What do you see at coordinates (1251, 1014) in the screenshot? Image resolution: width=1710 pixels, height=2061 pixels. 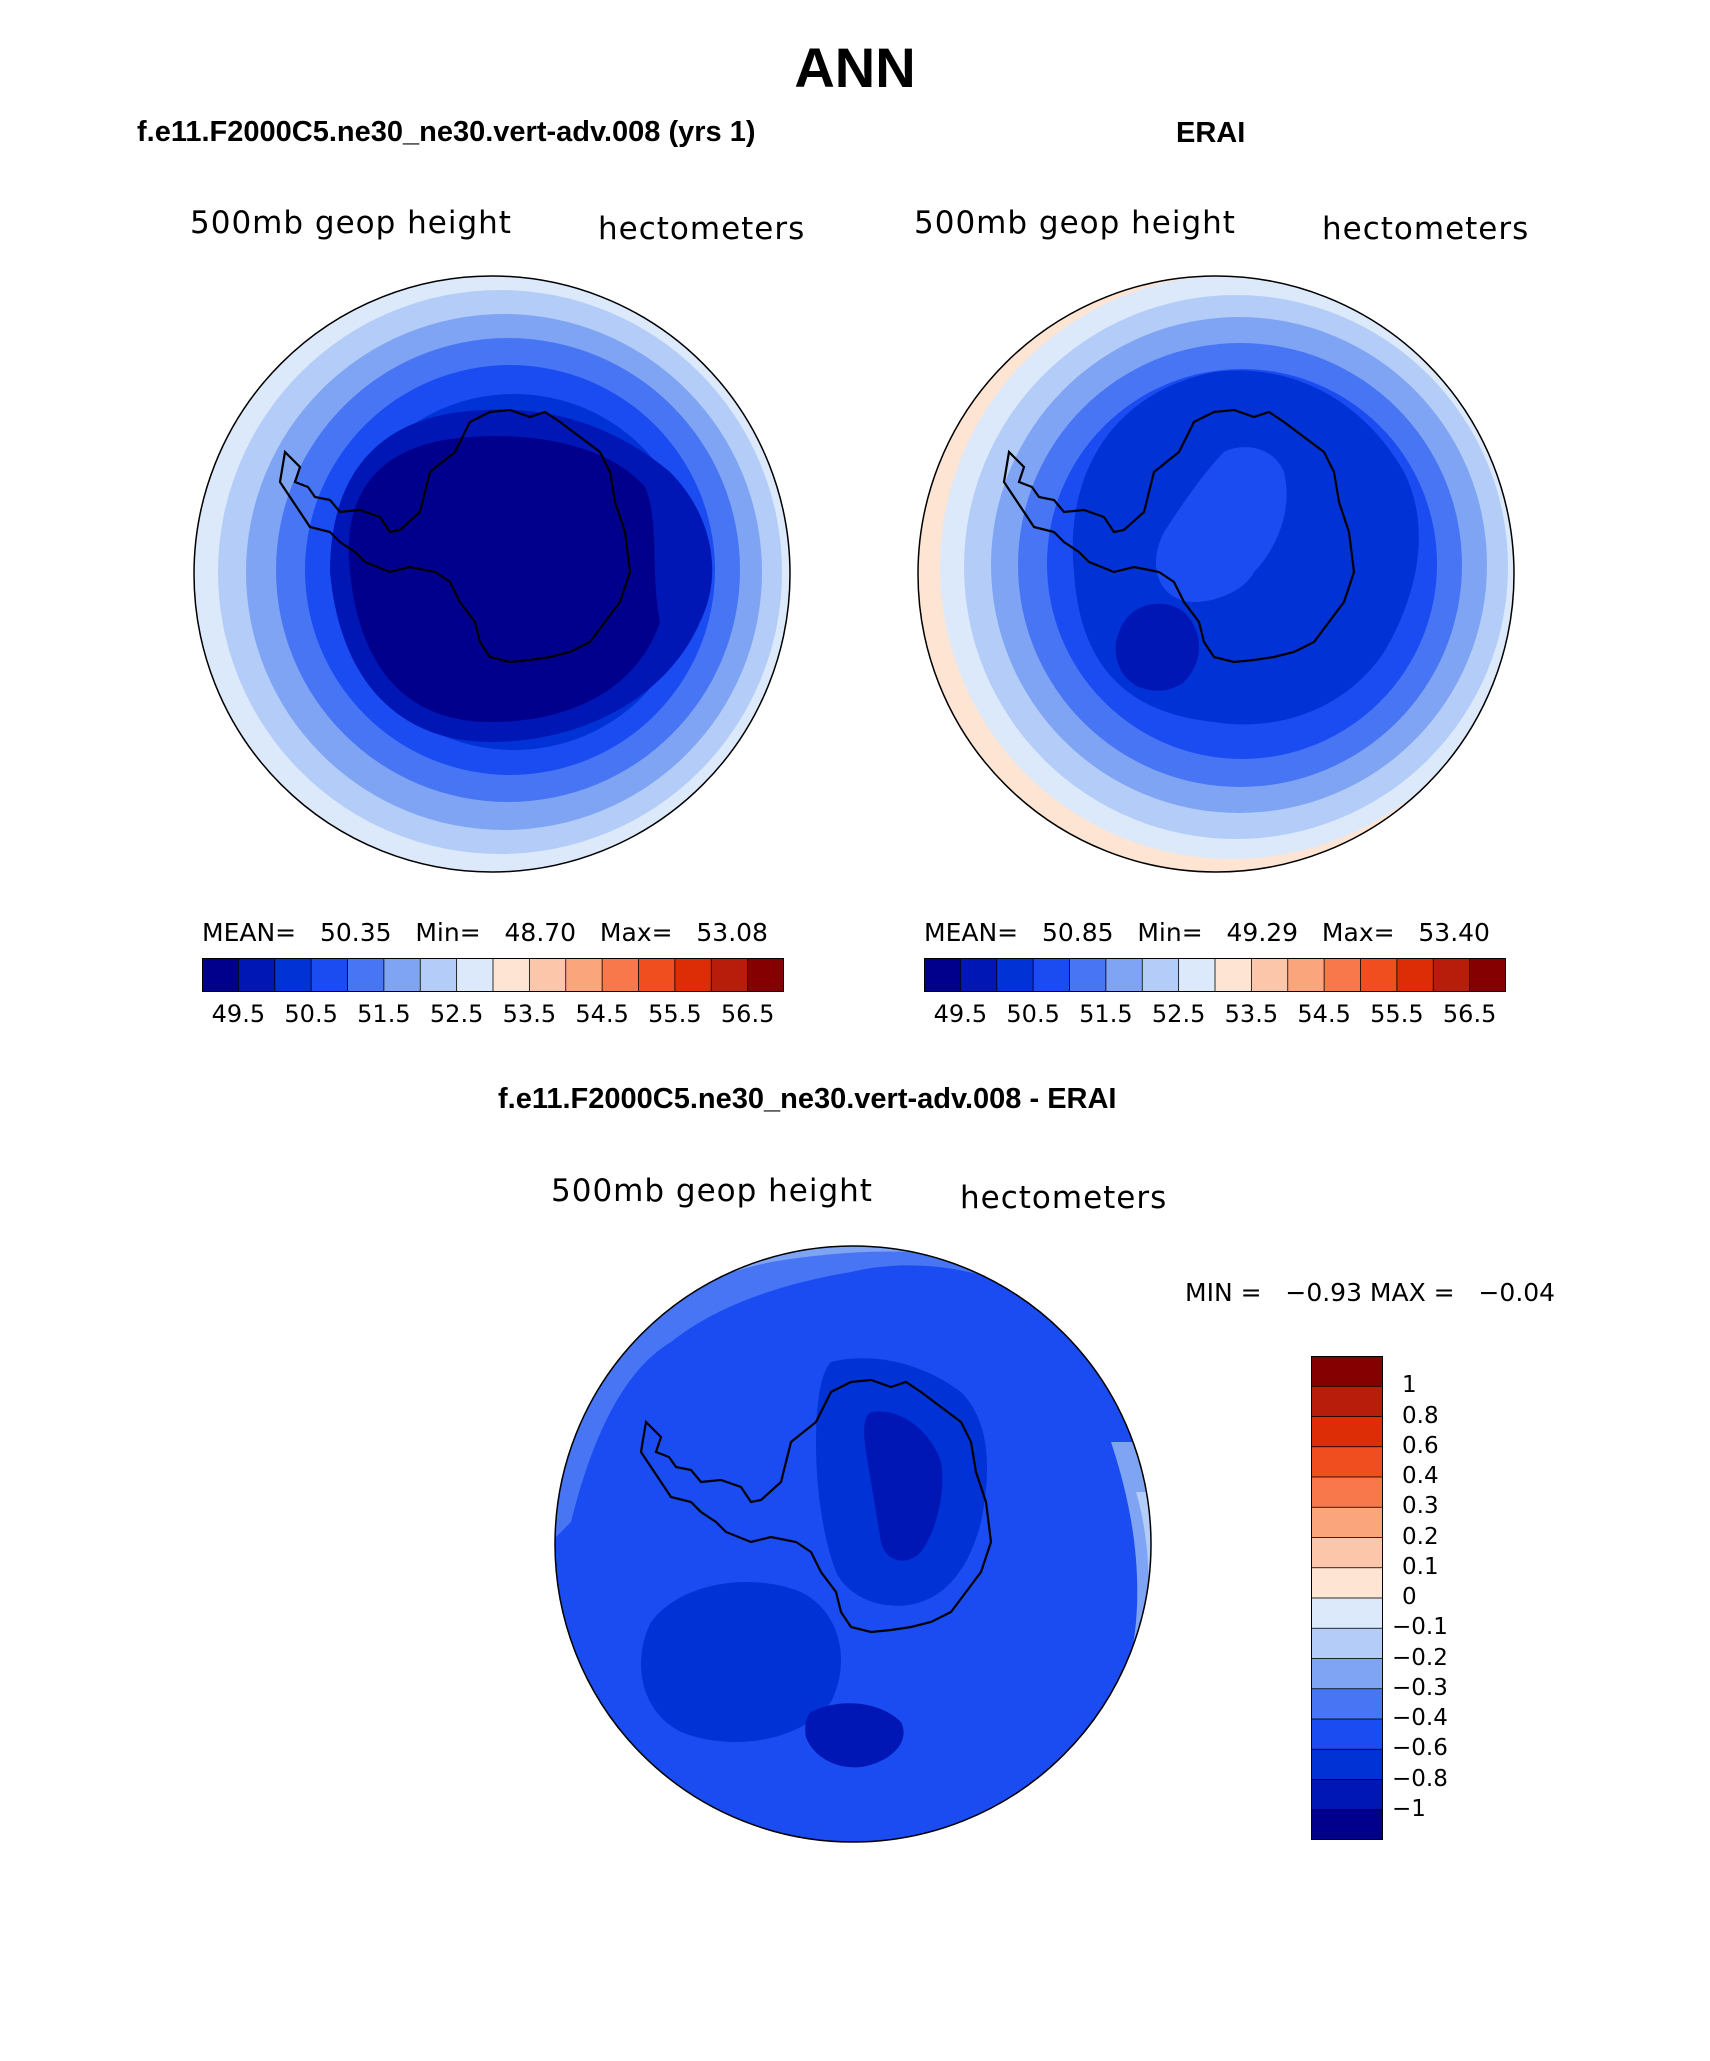 I see `obs-colorbar-tick-label: 53.5` at bounding box center [1251, 1014].